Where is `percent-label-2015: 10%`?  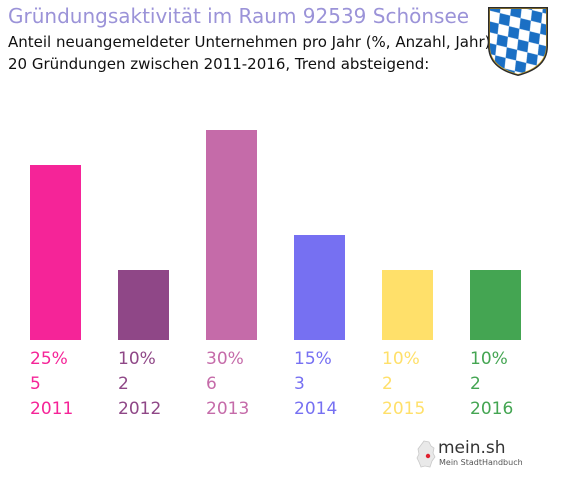 percent-label-2015: 10% is located at coordinates (401, 359).